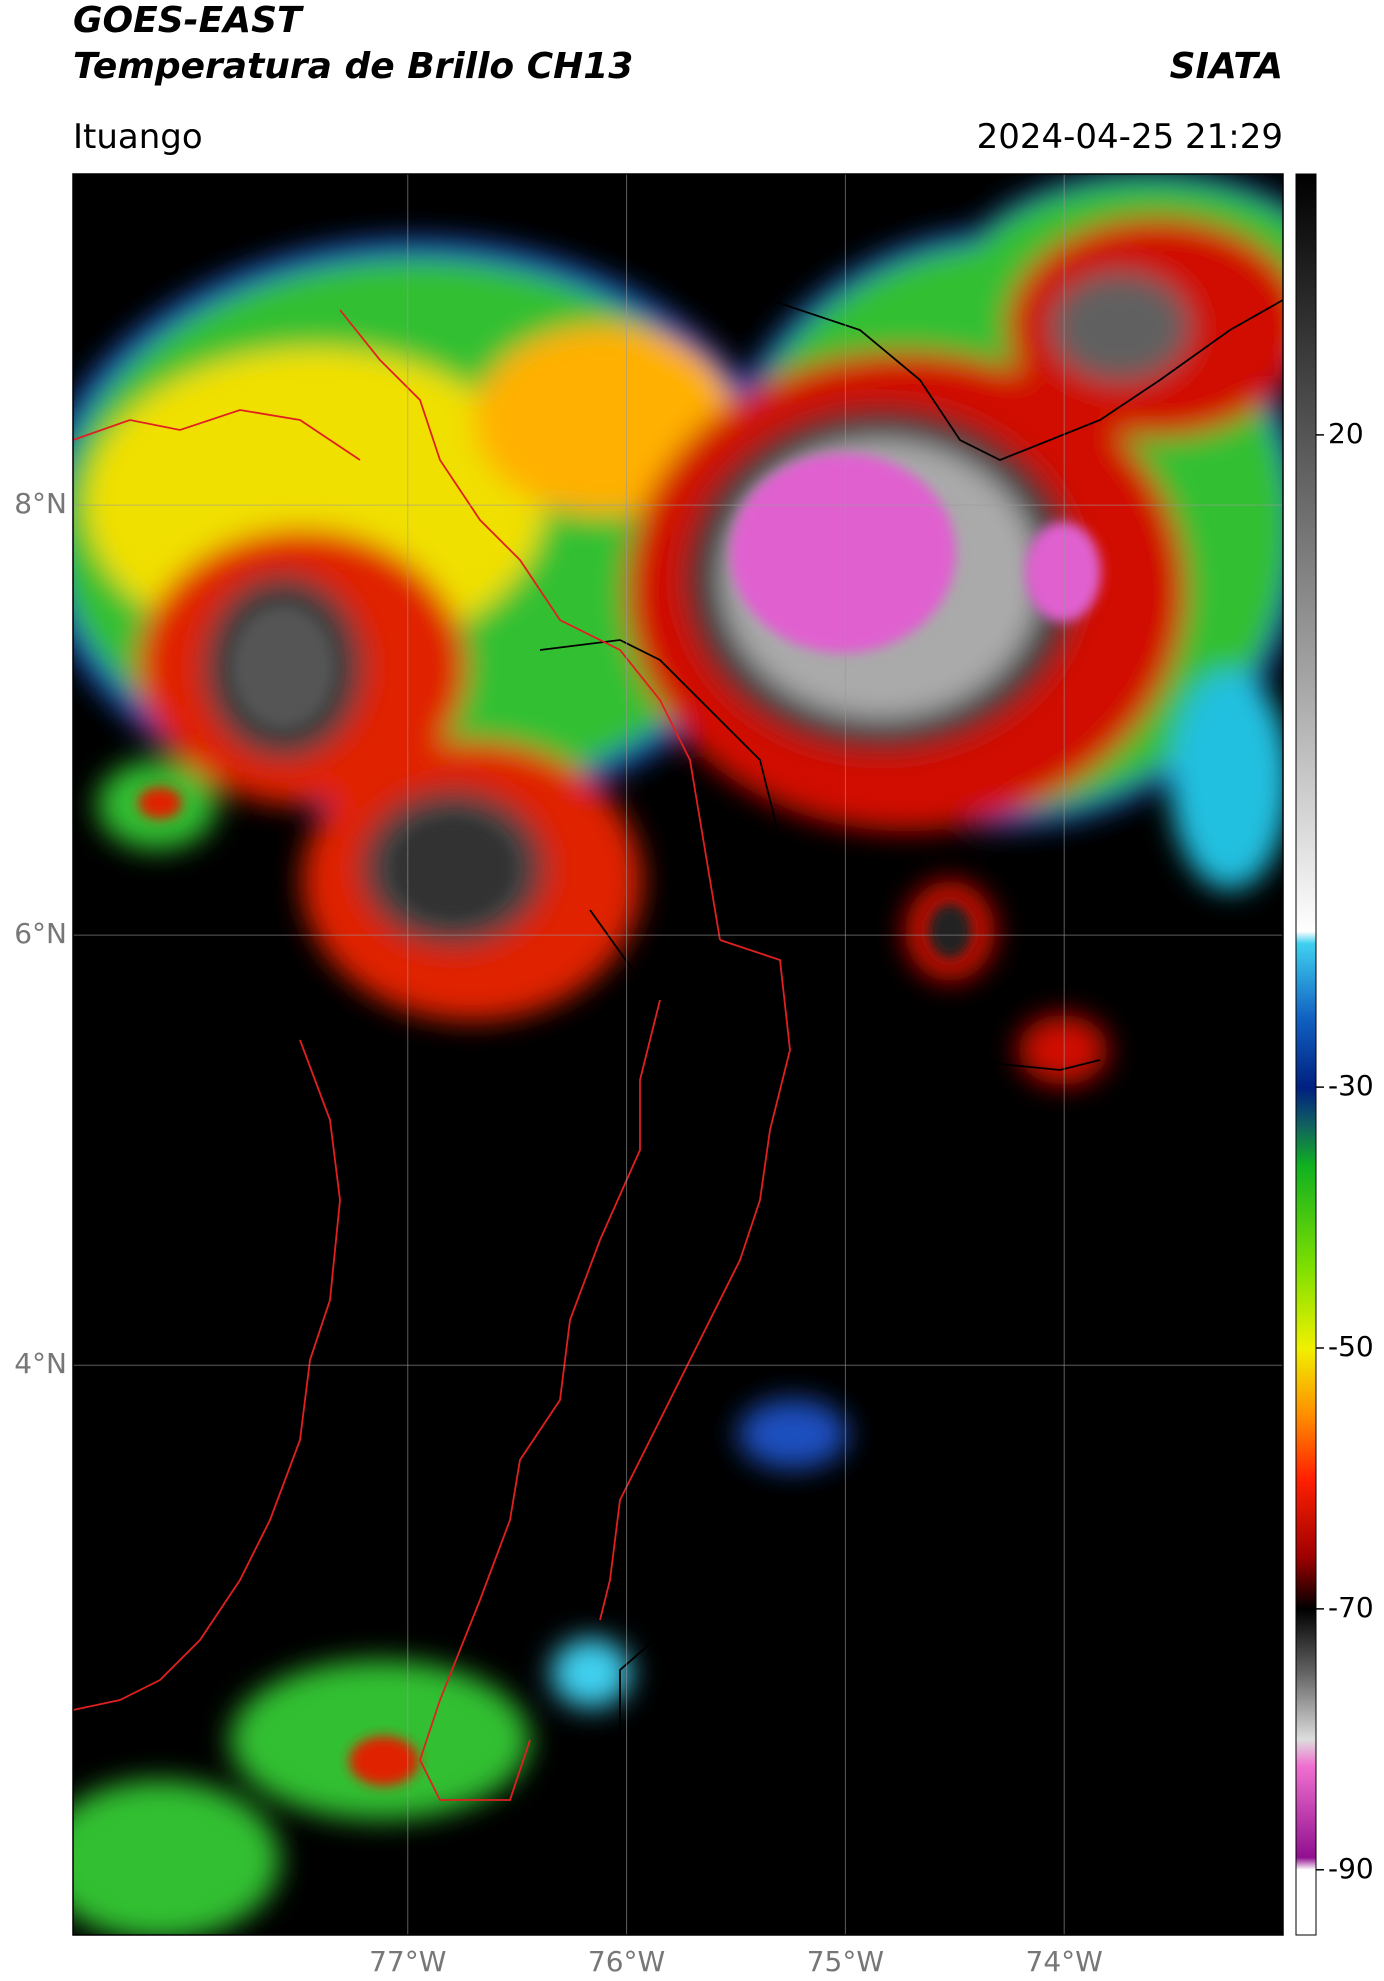 The width and height of the screenshot is (1384, 1981). What do you see at coordinates (1351, 1346) in the screenshot?
I see `colorbar-tick-label: -50` at bounding box center [1351, 1346].